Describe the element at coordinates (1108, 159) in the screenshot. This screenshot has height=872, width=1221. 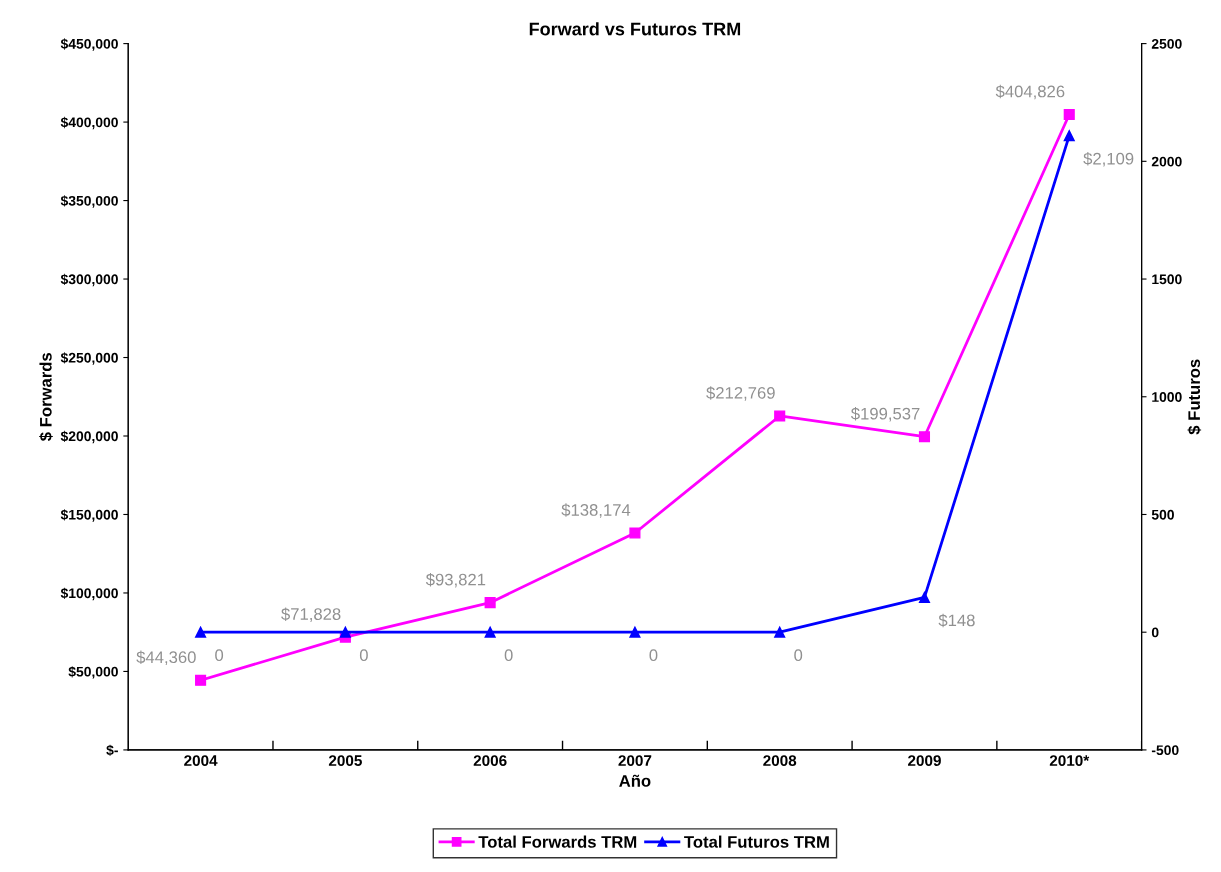
I see `data-label: $2,109` at that location.